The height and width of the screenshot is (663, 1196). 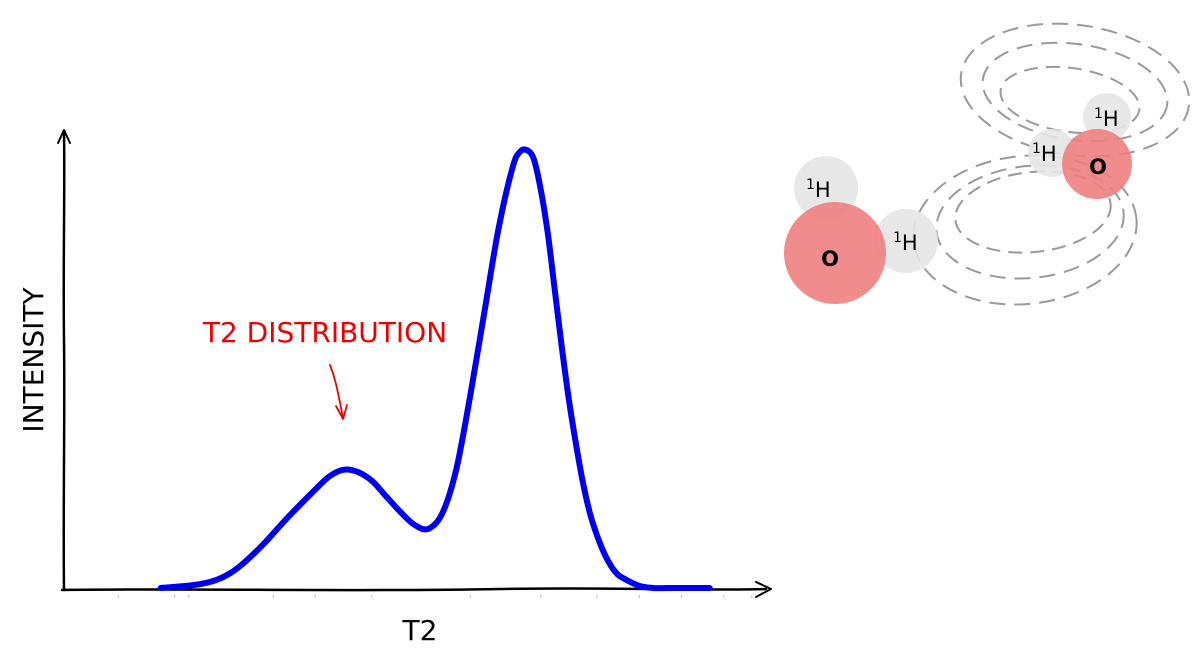 I want to click on water-molecules-illustration: O 1H 1H O 1H 1H, so click(x=987, y=164).